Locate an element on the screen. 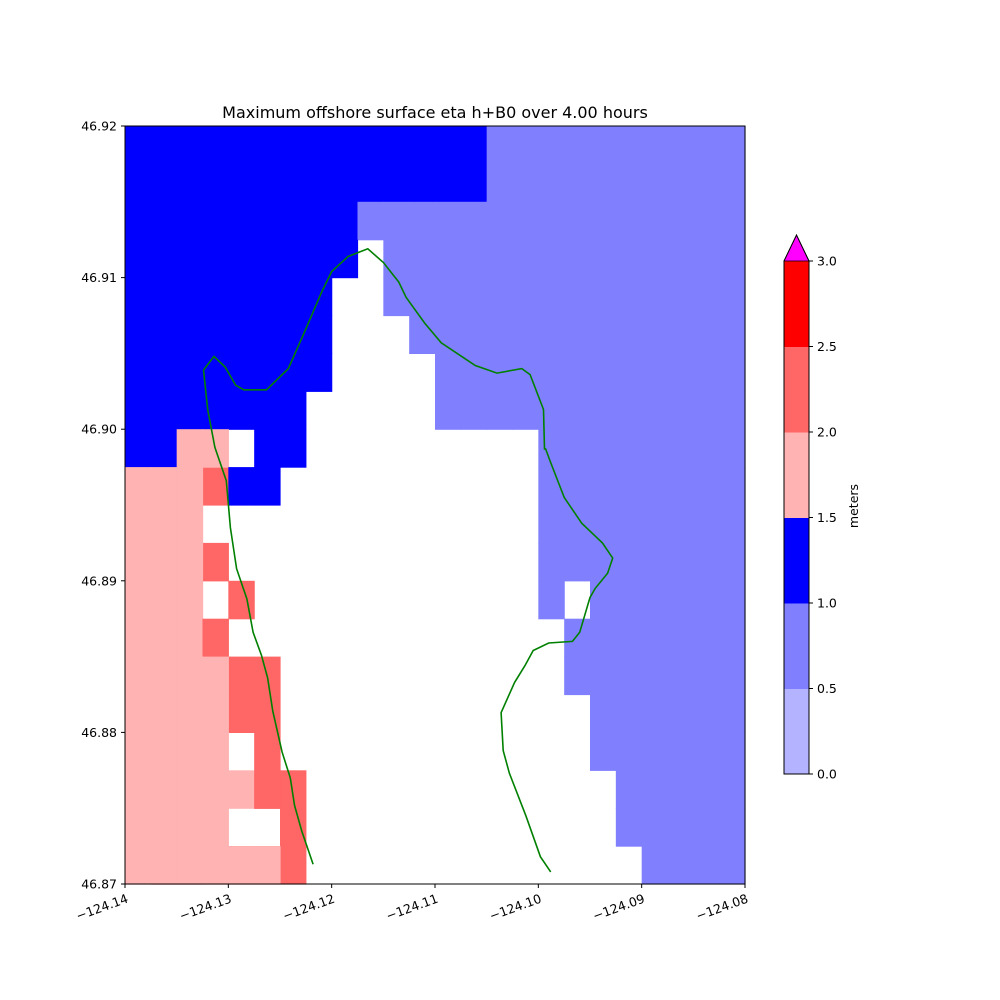 The image size is (1000, 1000). colorbar-tick-label: 3.0 is located at coordinates (827, 261).